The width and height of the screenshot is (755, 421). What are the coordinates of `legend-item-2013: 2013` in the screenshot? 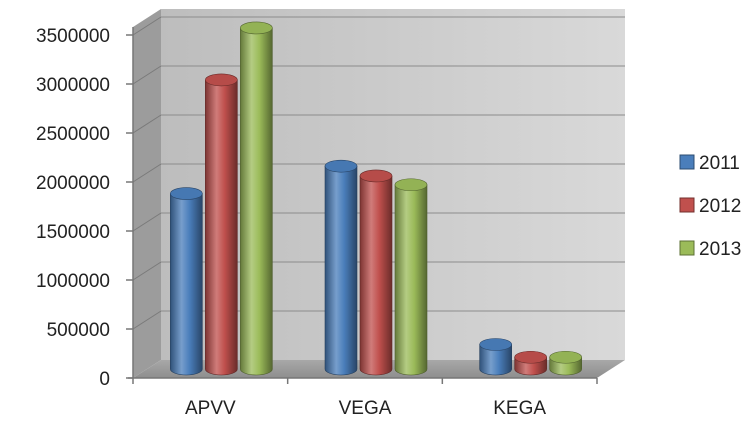 It's located at (710, 249).